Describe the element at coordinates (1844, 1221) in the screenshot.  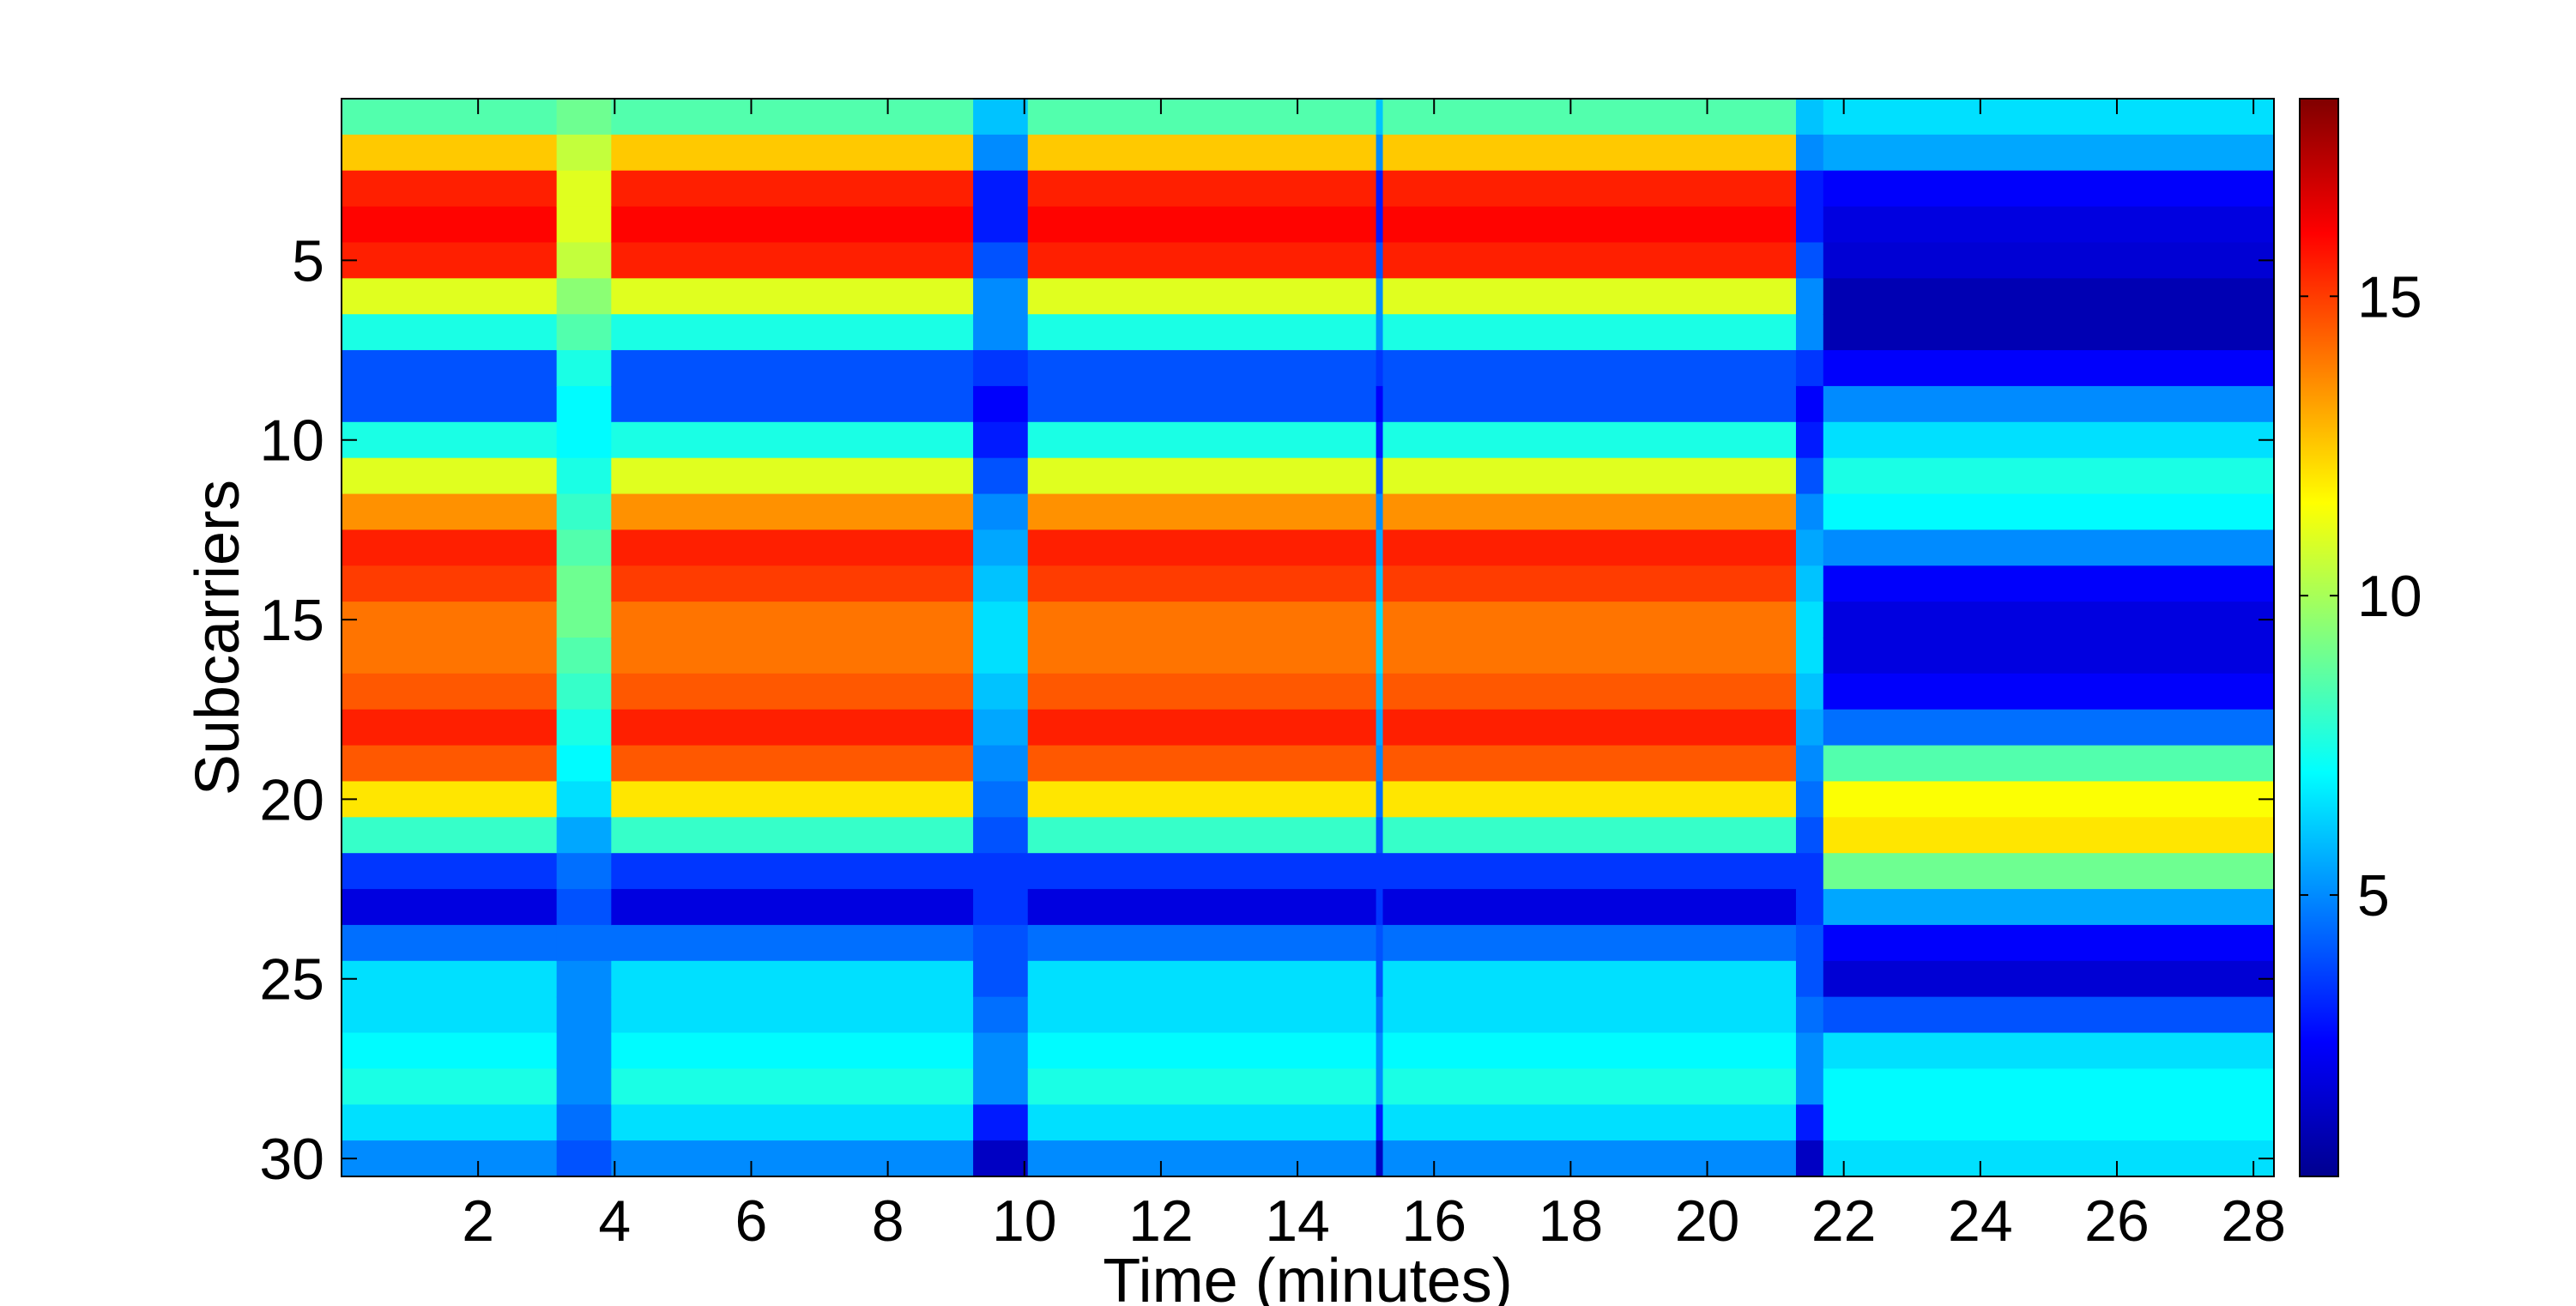
I see `x-tick-label: 22` at that location.